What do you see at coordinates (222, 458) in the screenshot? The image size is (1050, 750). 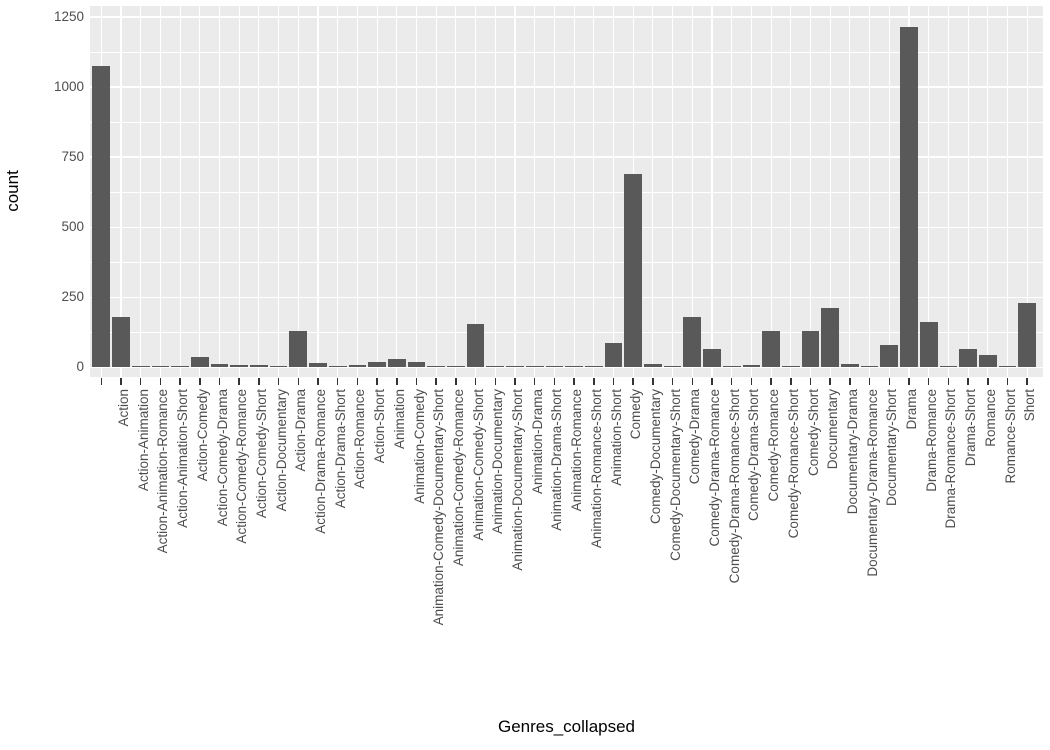 I see `x-tick-label: Action-Comedy-Drama` at bounding box center [222, 458].